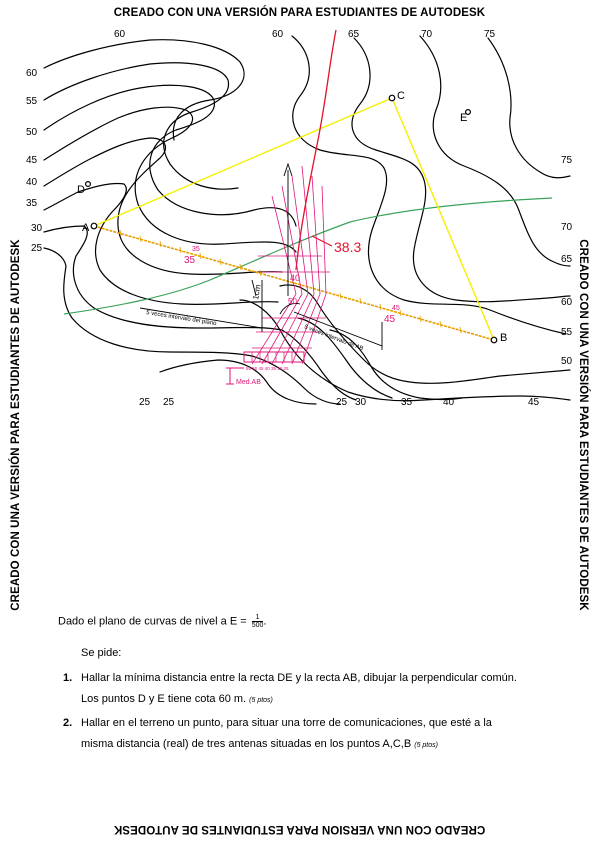  I want to click on graduation-45-small: 45, so click(396, 308).